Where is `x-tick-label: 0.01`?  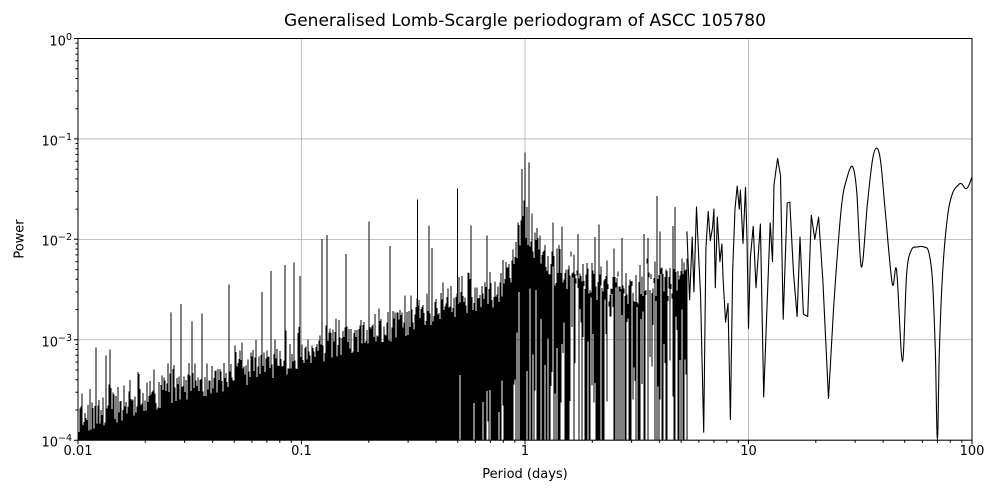
x-tick-label: 0.01 is located at coordinates (78, 451).